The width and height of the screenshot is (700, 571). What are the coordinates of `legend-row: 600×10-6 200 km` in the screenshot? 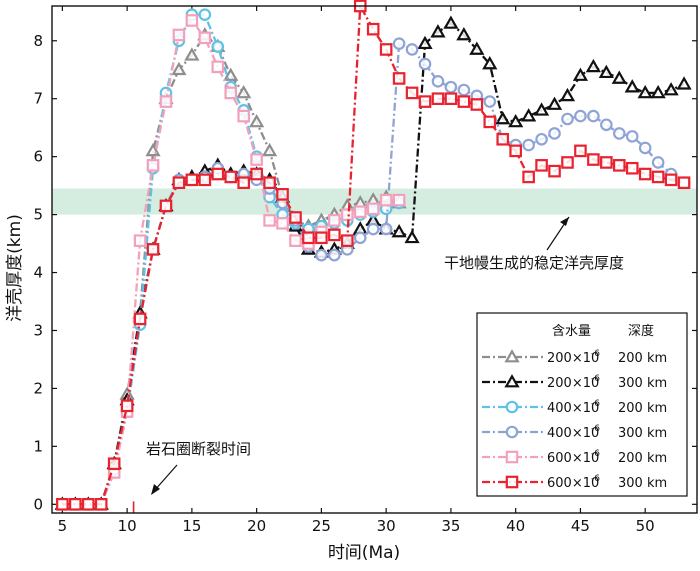 It's located at (574, 457).